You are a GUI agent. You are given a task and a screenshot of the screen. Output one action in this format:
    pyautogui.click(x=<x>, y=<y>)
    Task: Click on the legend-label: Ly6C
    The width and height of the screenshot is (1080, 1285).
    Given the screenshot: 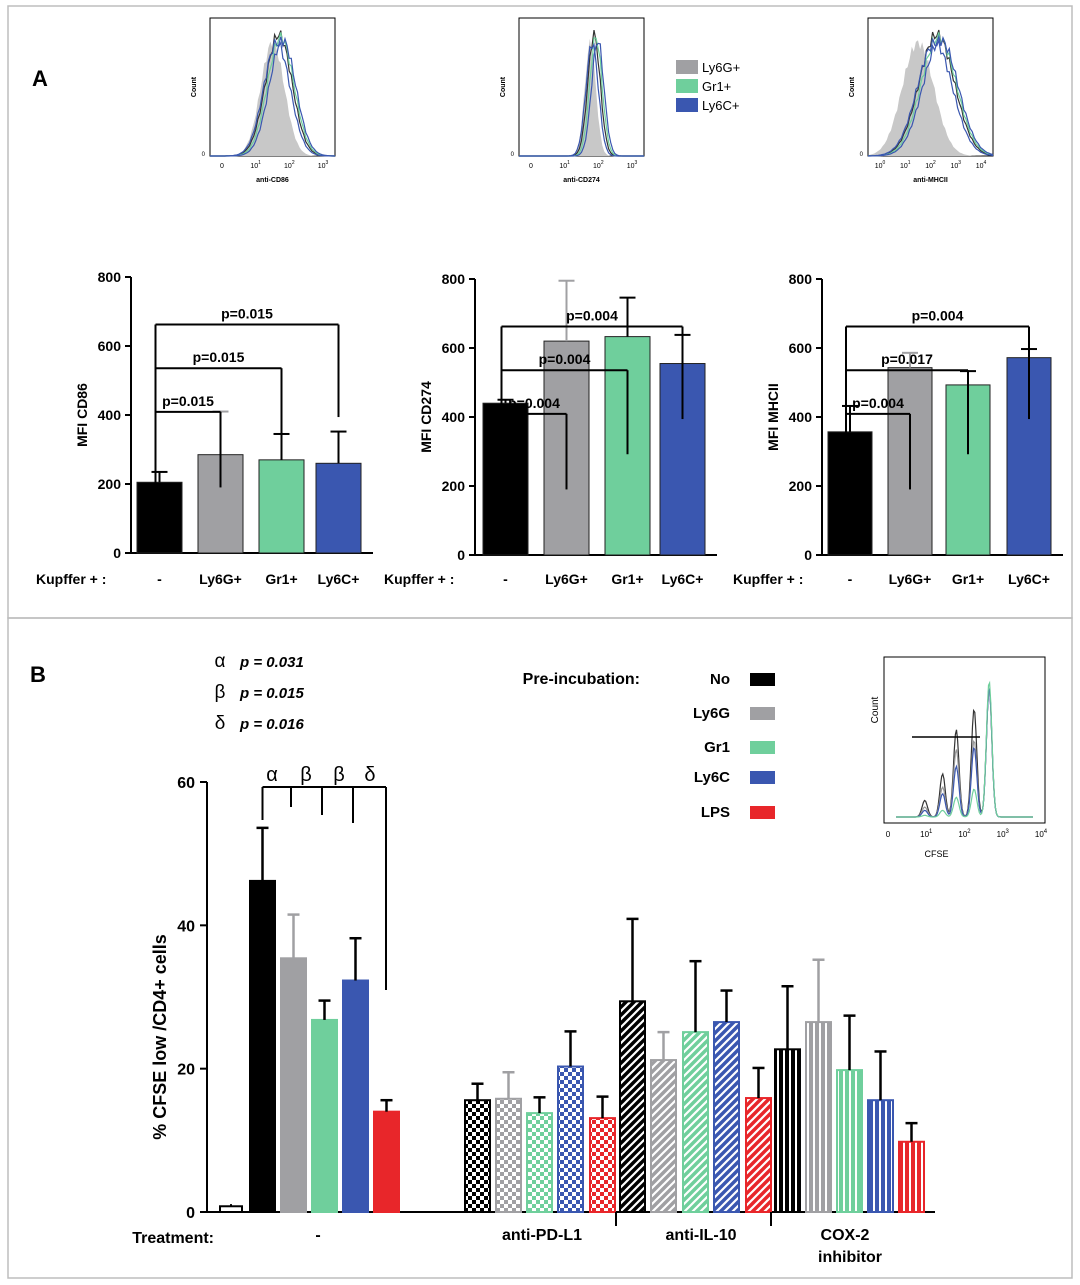 What is the action you would take?
    pyautogui.click(x=712, y=777)
    